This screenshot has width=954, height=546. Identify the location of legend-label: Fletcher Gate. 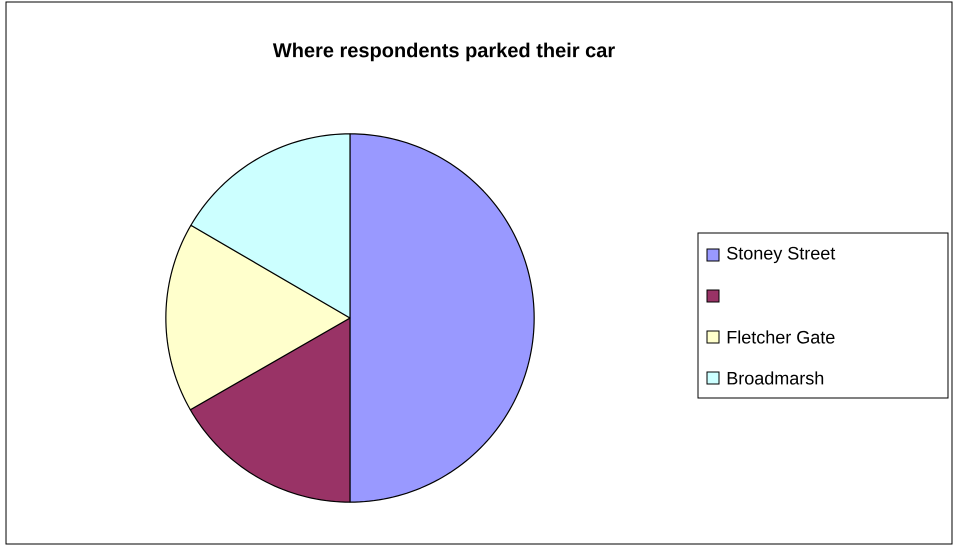
(781, 337).